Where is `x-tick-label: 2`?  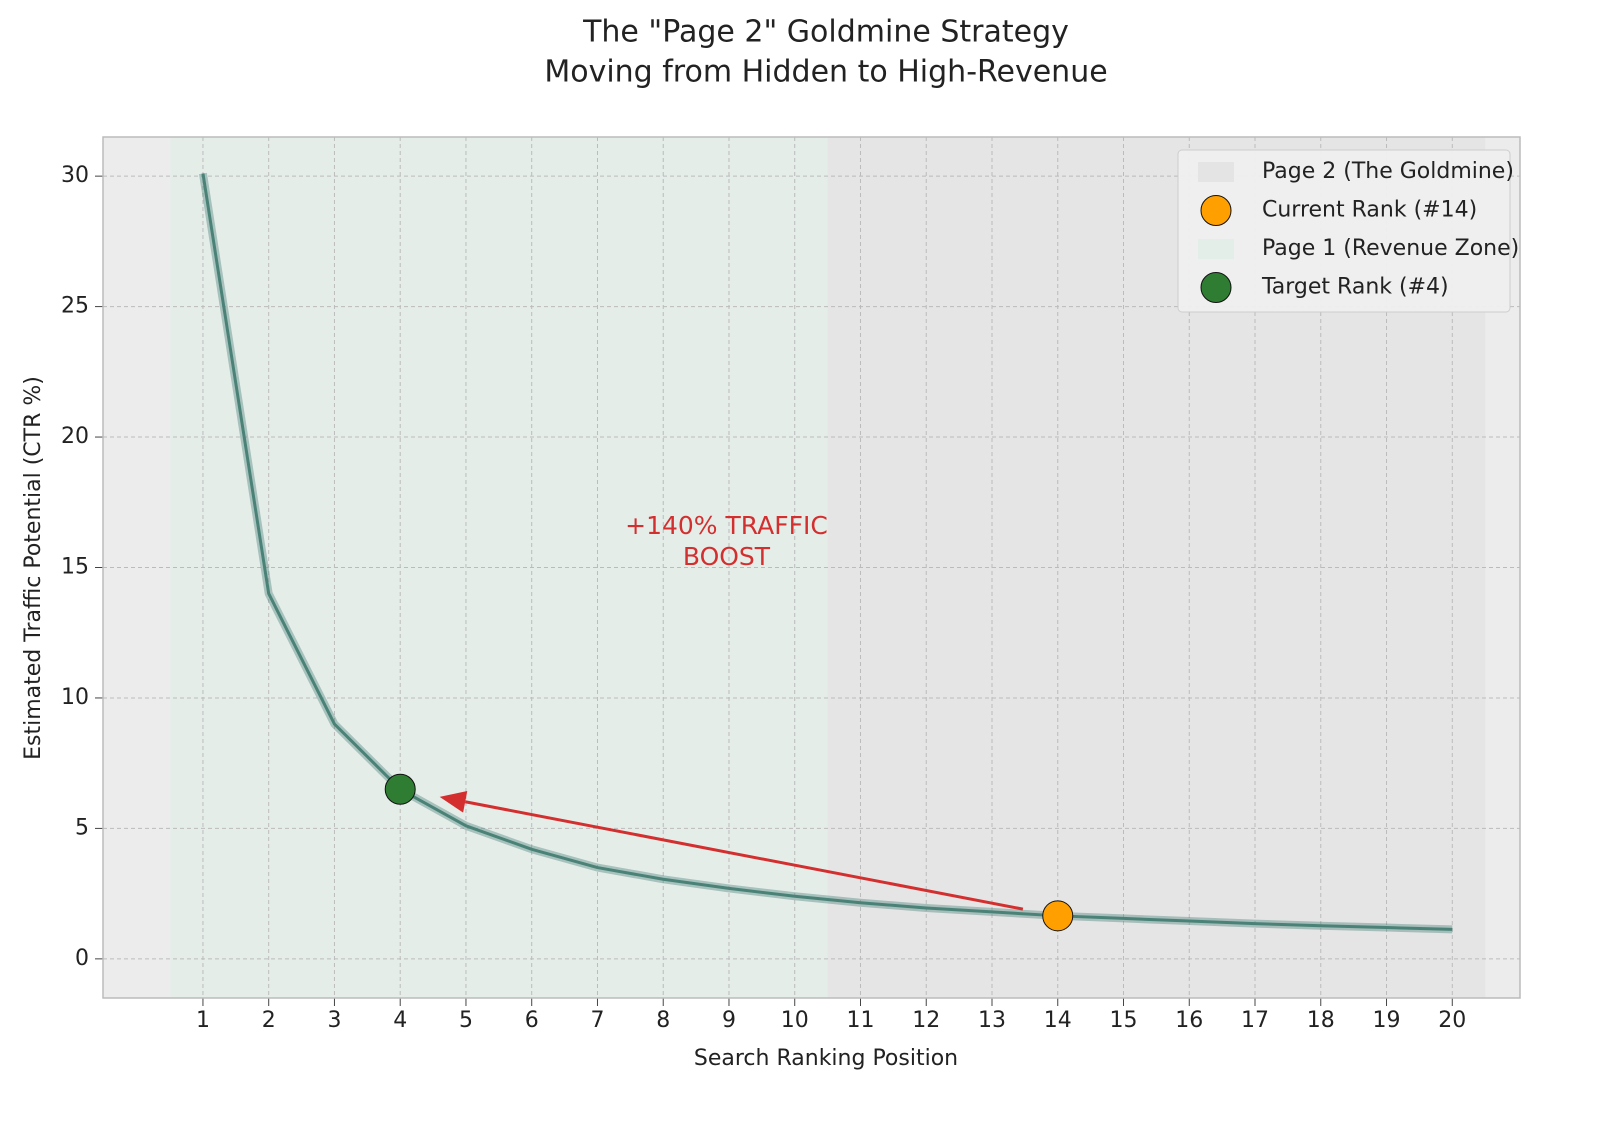 x-tick-label: 2 is located at coordinates (269, 1020).